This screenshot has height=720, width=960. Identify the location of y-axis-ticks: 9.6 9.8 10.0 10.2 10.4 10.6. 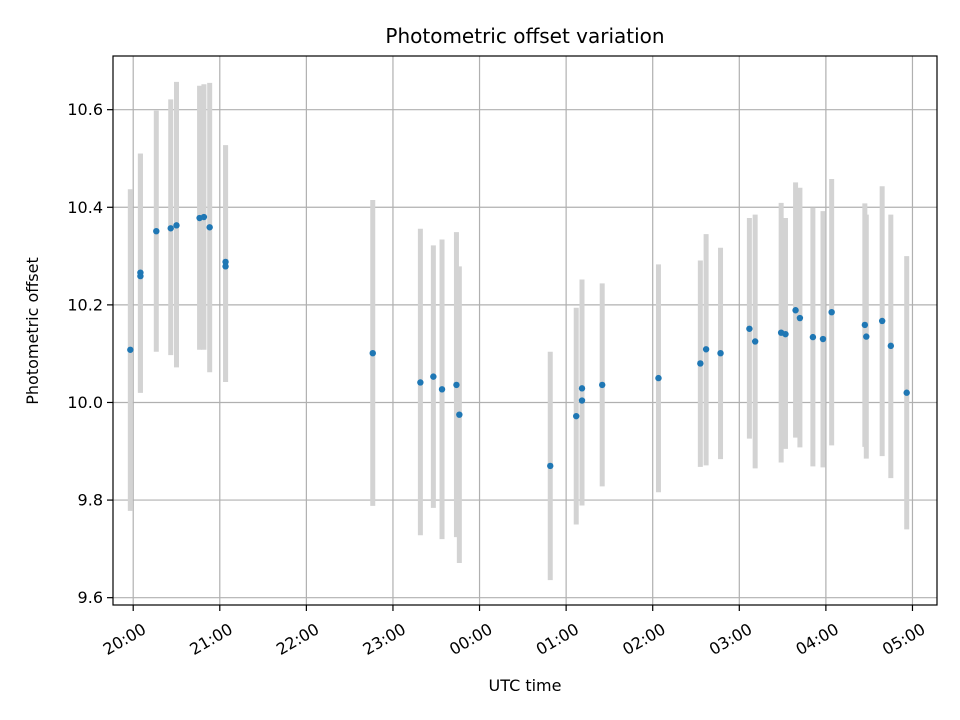
(90, 353).